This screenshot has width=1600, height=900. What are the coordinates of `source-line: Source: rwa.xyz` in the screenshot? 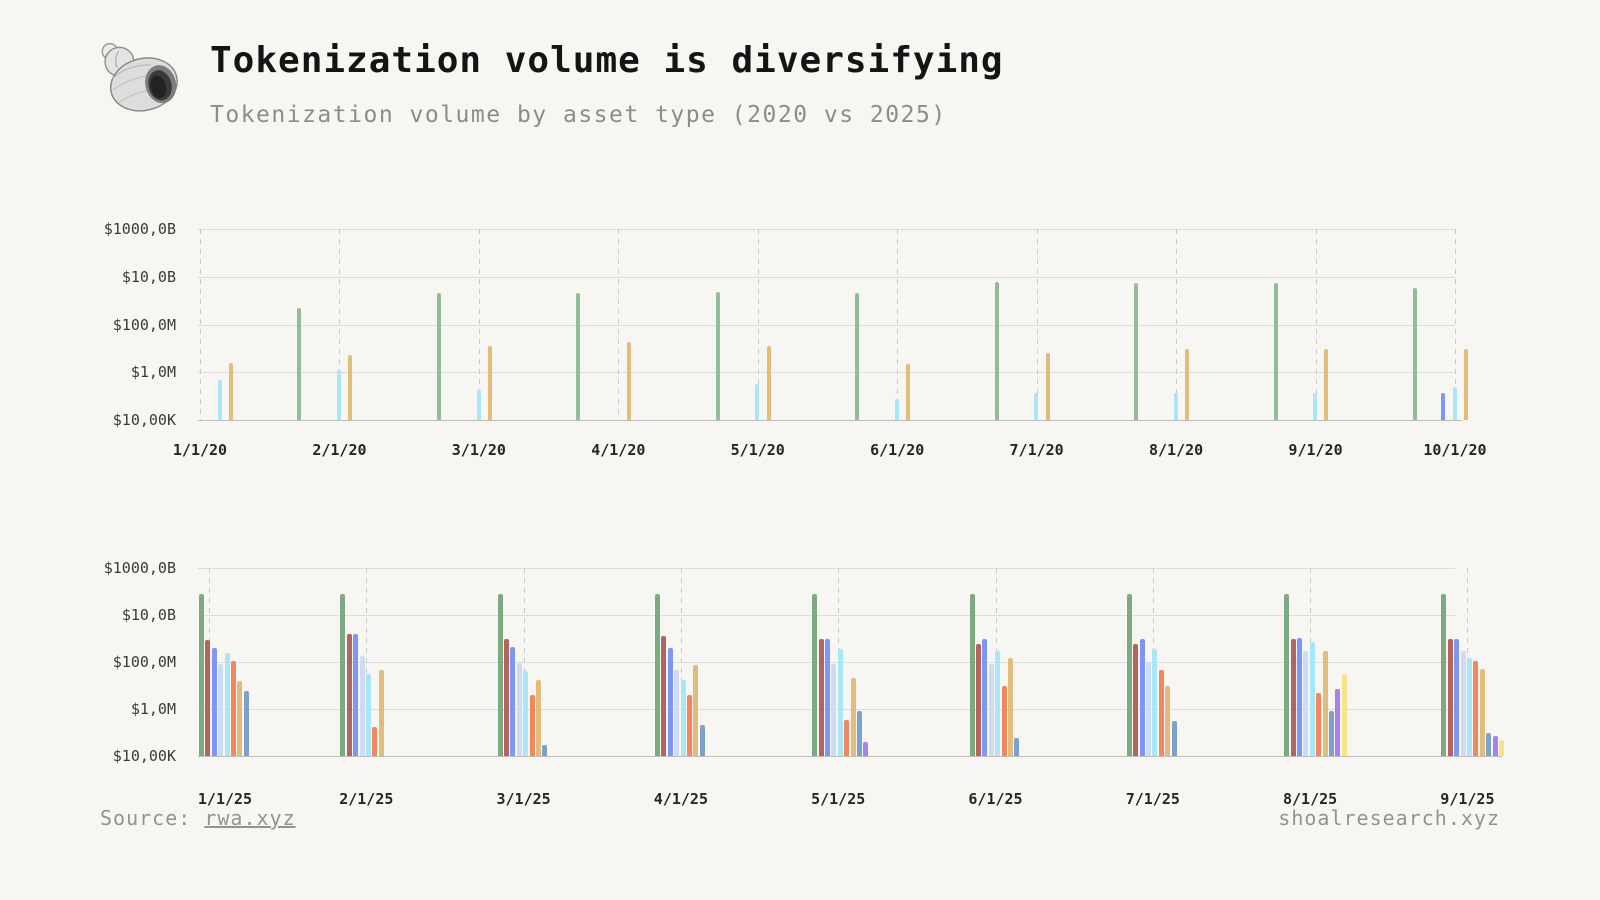 It's located at (198, 818).